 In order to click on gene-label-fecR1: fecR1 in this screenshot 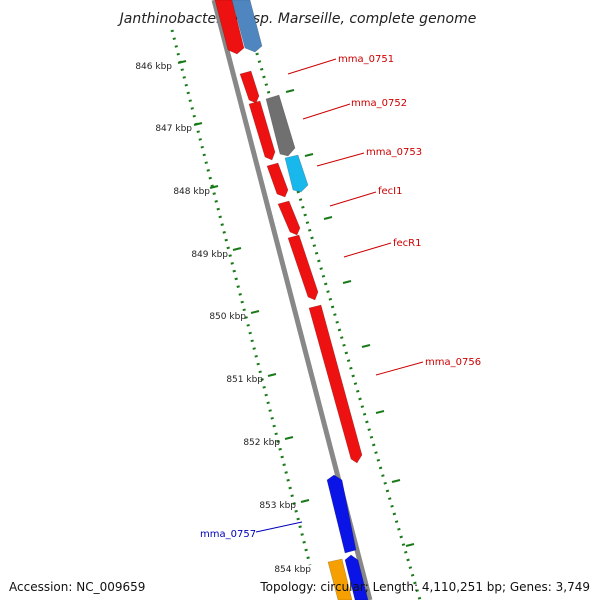, I will do `click(407, 243)`.